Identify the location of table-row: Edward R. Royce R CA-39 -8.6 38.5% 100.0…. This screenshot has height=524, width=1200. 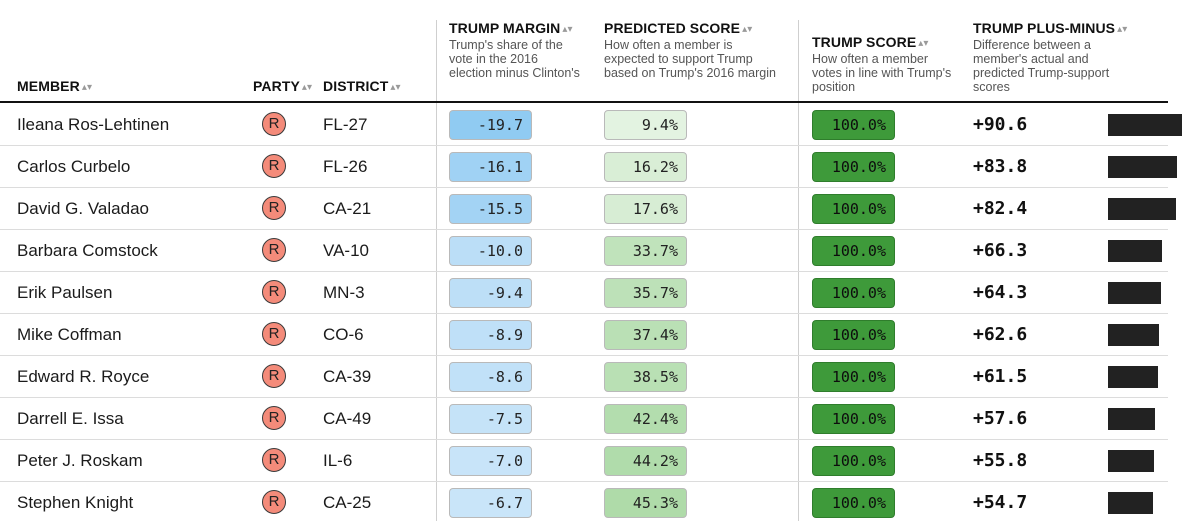
(584, 377).